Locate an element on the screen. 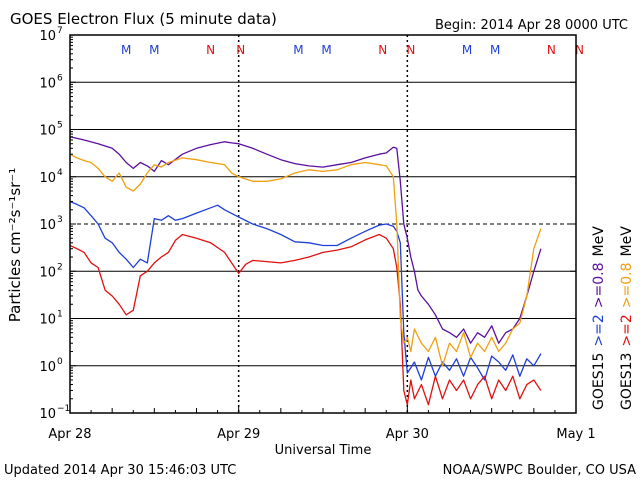  begin-time: Begin: 2014 Apr 28 0000 UTC is located at coordinates (531, 25).